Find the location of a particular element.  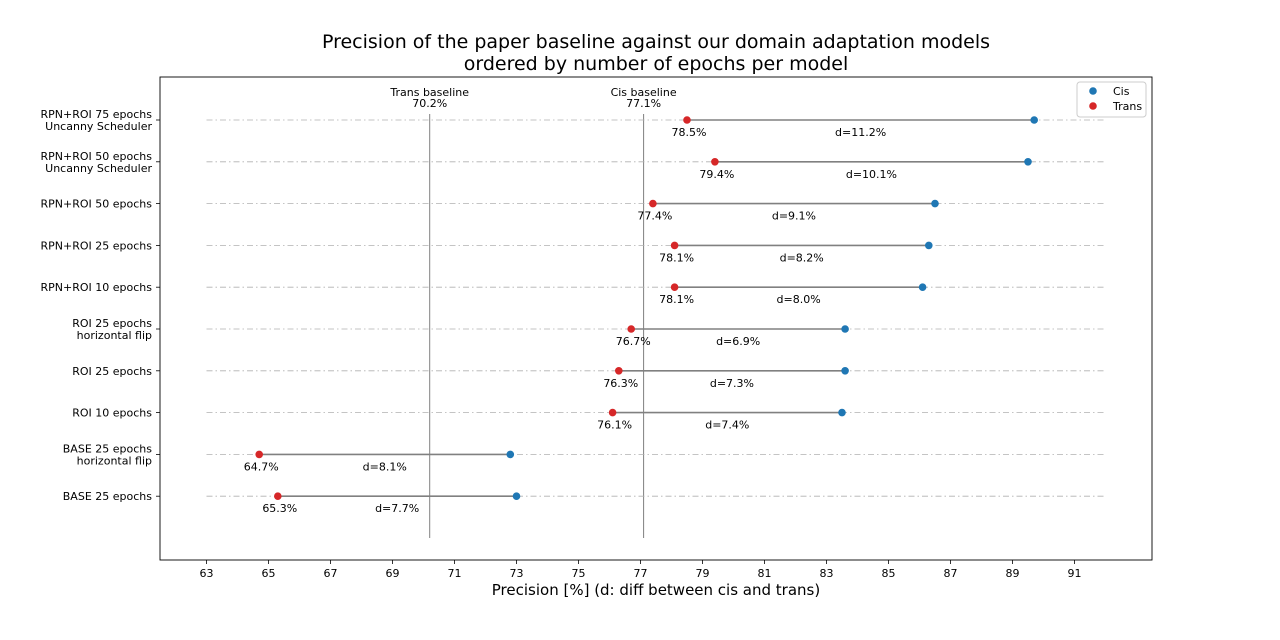

baseline-label: Trans baseline is located at coordinates (429, 92).